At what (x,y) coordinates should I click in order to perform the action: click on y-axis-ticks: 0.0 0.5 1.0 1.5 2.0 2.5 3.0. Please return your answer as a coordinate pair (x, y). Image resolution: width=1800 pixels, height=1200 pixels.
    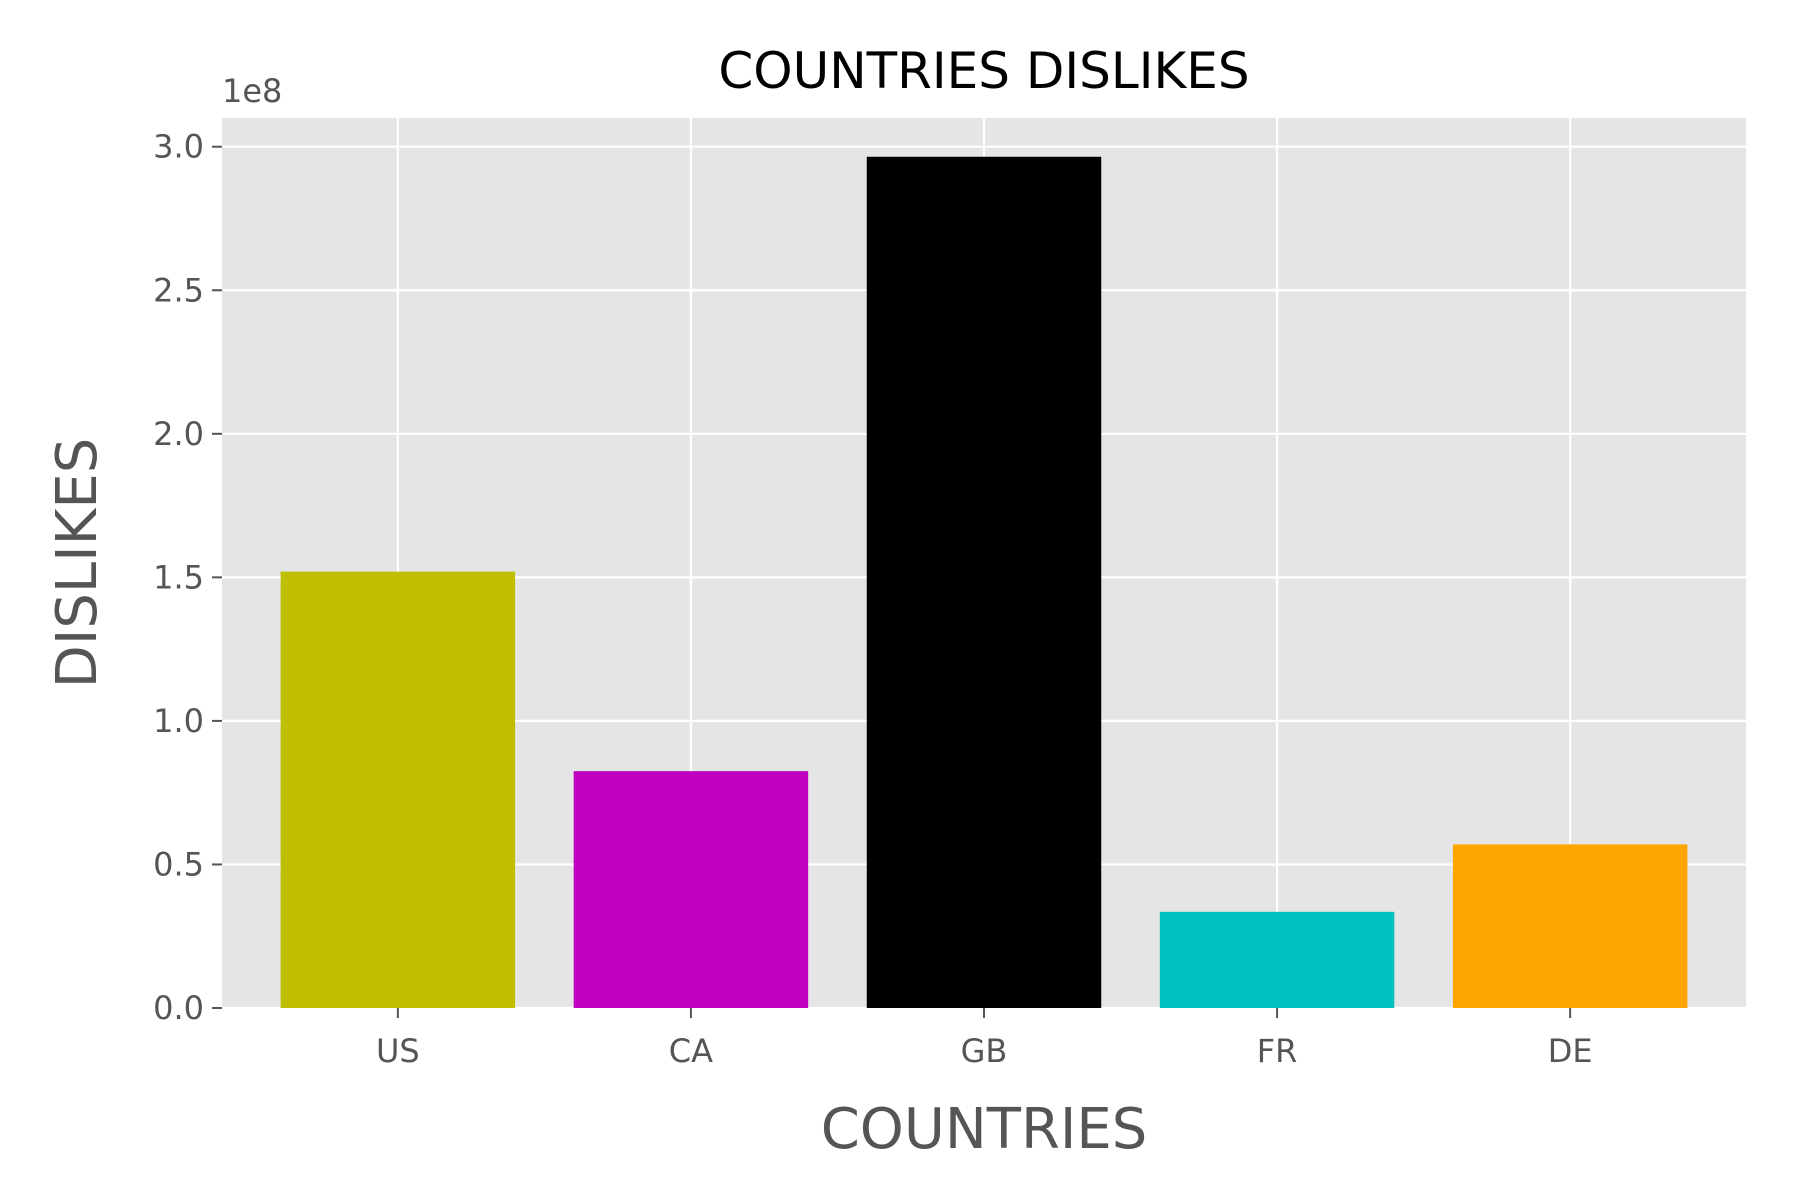
    Looking at the image, I should click on (187, 577).